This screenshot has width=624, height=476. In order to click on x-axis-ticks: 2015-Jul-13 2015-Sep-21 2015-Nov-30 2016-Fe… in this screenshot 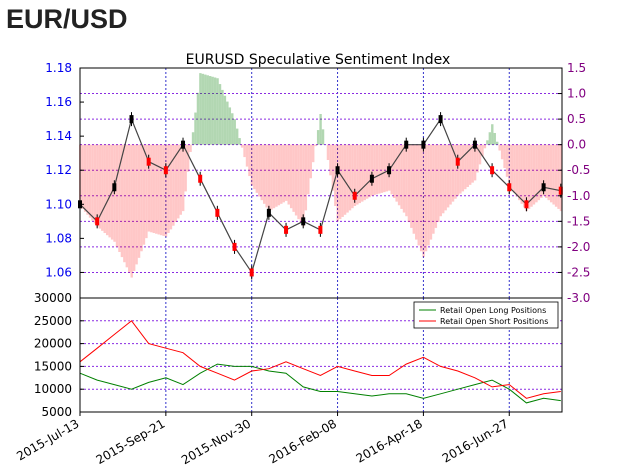, I will do `click(262, 439)`.